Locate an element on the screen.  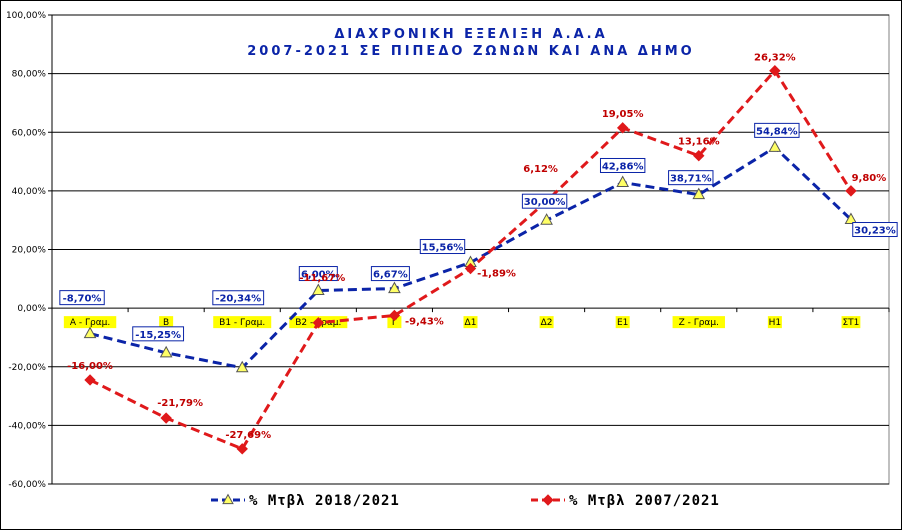
legend-entry: % Μτβλ 2007/2021 is located at coordinates (644, 501).